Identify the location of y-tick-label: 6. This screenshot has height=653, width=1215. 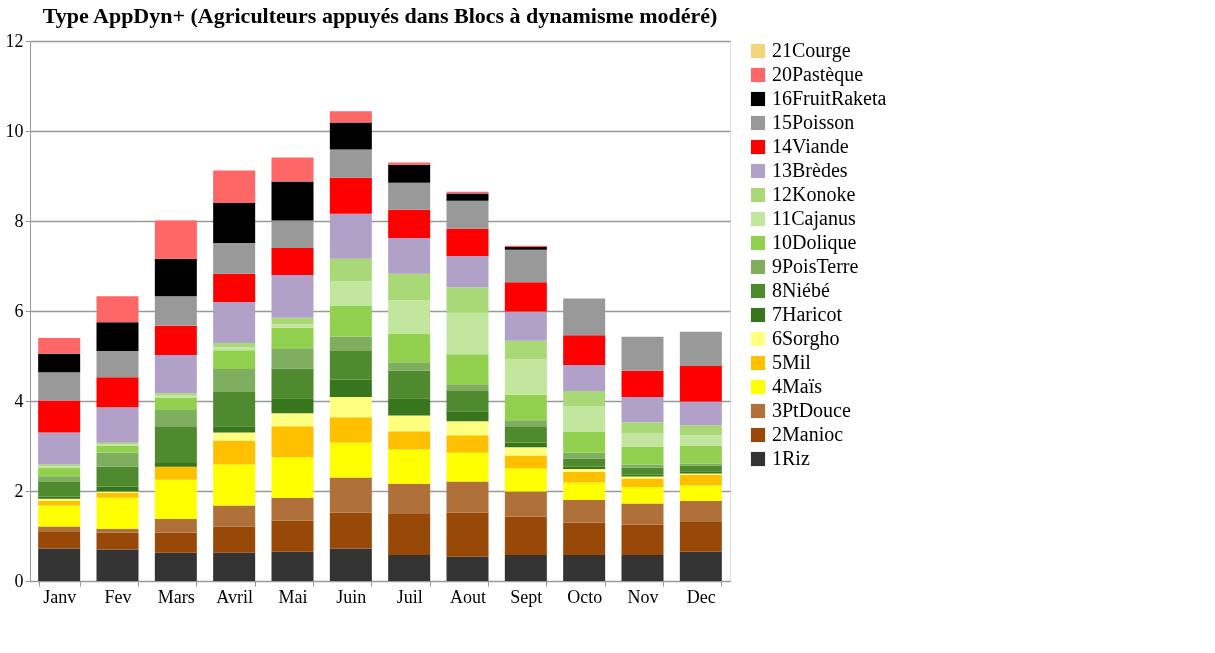
(19, 310).